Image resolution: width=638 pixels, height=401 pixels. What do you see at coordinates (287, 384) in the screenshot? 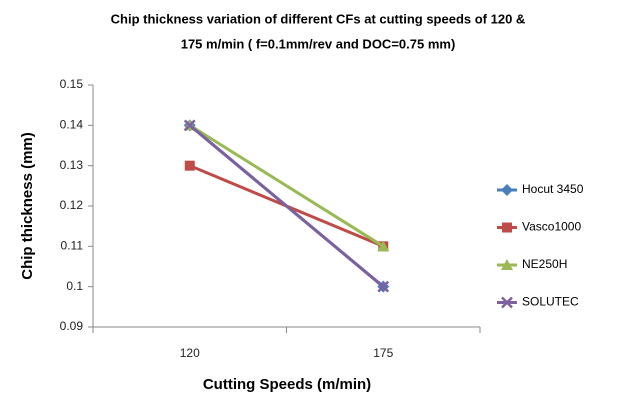
I see `x-axis-title: Cutting Speeds (m/min)` at bounding box center [287, 384].